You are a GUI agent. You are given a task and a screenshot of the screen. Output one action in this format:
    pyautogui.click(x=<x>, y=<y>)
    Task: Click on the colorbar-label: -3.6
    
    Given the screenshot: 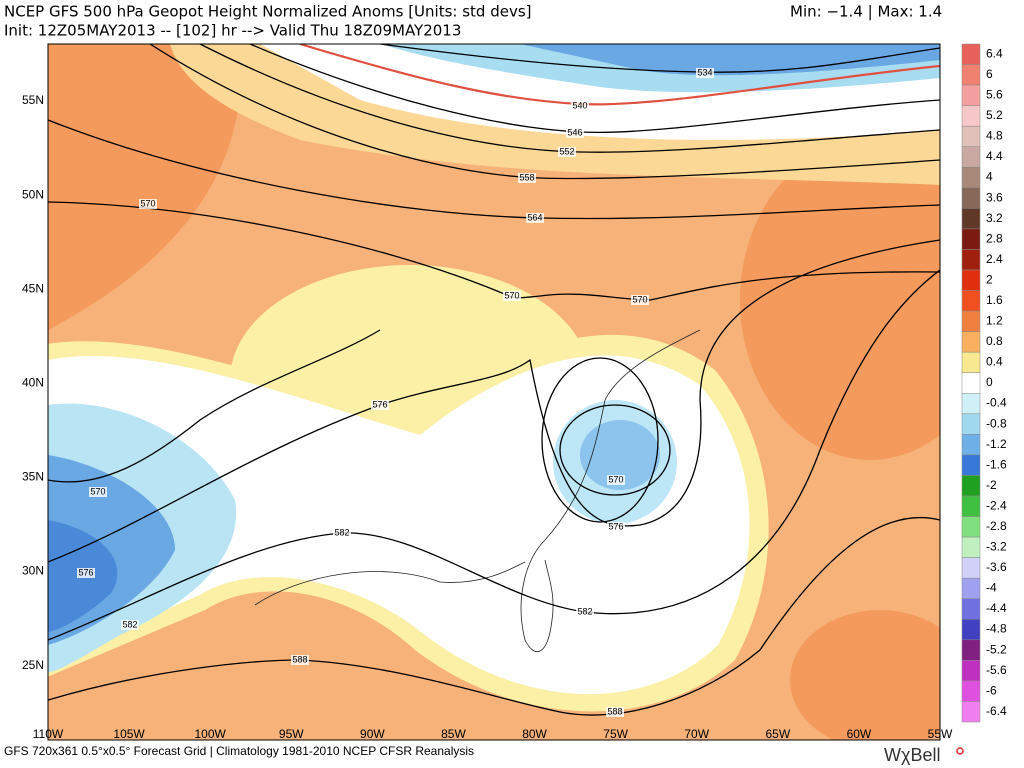 What is the action you would take?
    pyautogui.click(x=996, y=567)
    